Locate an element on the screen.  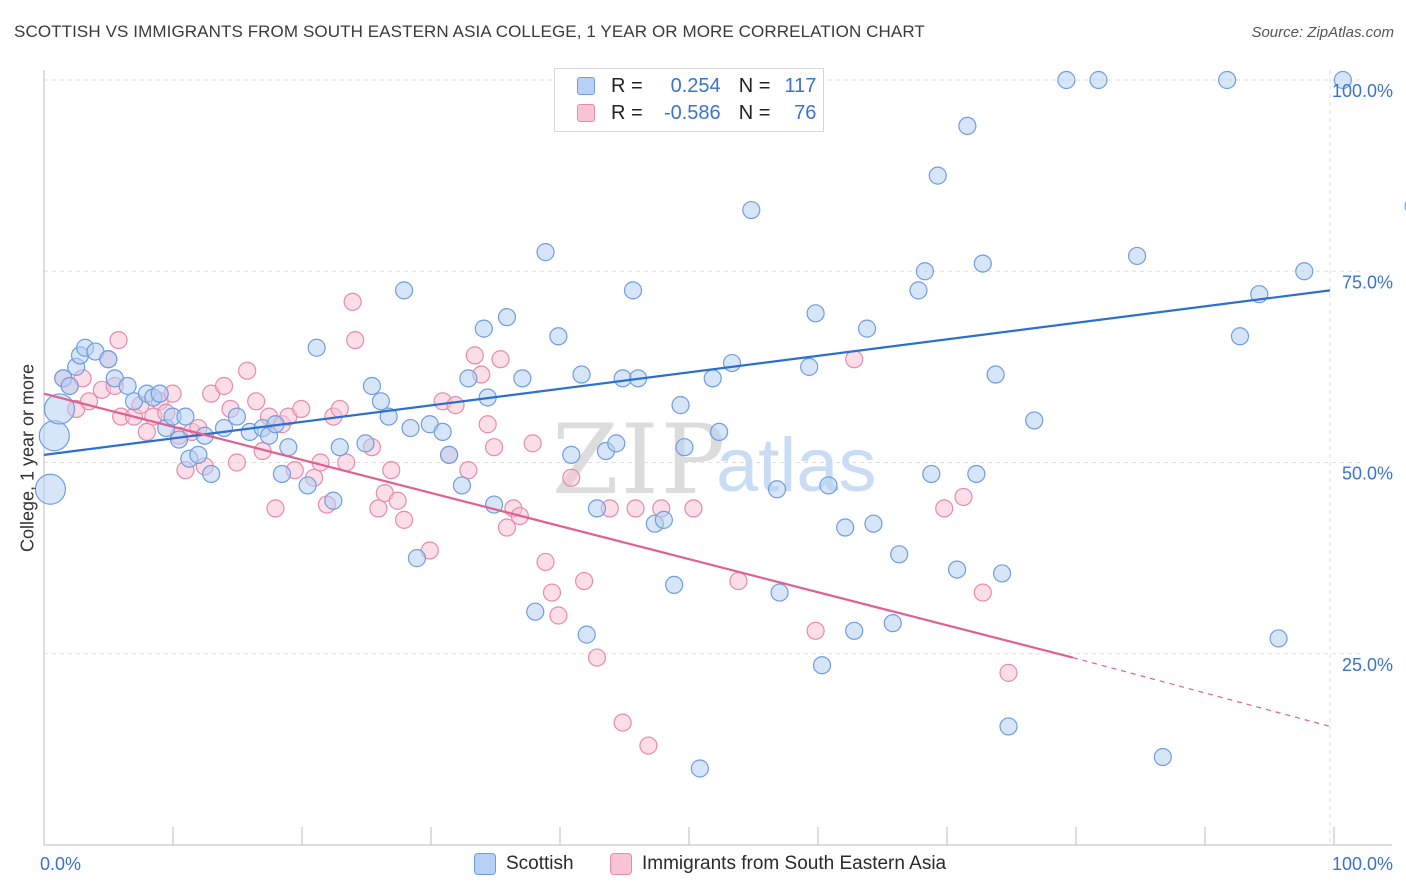
r-label: R = is located at coordinates (627, 112).